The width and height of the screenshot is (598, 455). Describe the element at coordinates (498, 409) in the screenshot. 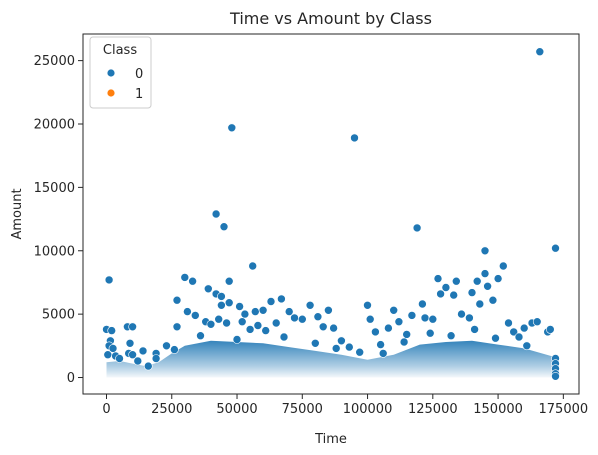

I see `x-tick-label: 150000` at that location.